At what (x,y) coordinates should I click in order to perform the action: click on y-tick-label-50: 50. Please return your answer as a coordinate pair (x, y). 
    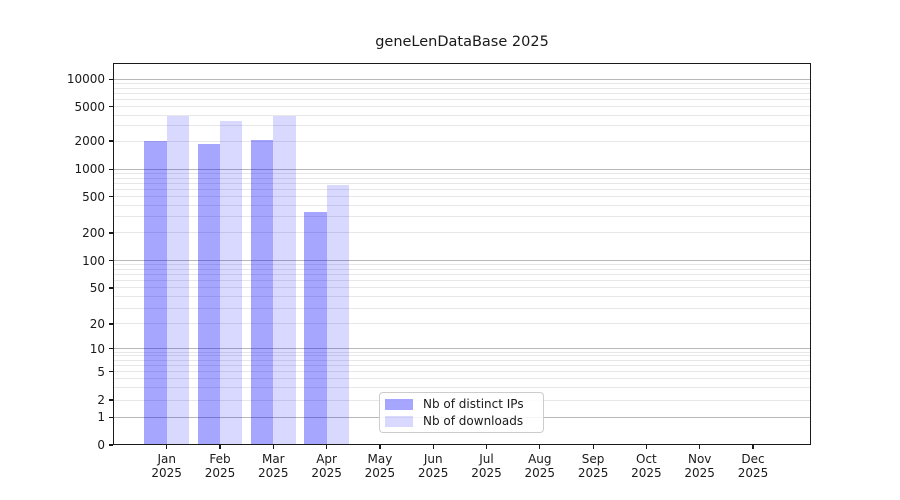
    Looking at the image, I should click on (97, 287).